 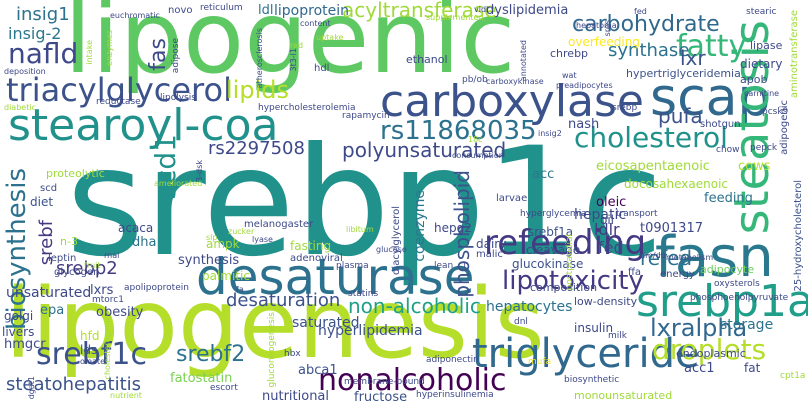 I want to click on word-hyperglycemia: hyperglycemia, so click(x=553, y=214).